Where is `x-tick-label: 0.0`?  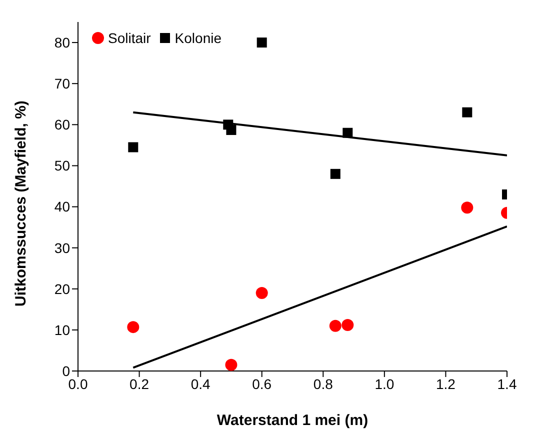 x-tick-label: 0.0 is located at coordinates (78, 384).